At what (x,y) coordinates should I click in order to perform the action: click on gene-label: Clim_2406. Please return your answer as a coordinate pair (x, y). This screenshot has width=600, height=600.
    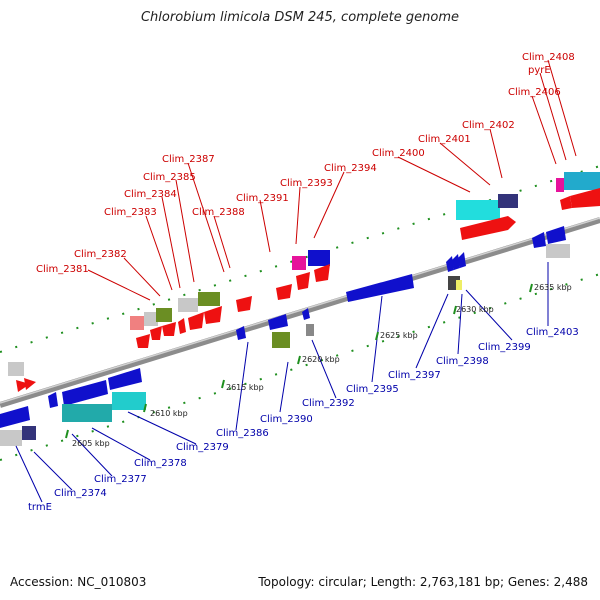
    Looking at the image, I should click on (534, 92).